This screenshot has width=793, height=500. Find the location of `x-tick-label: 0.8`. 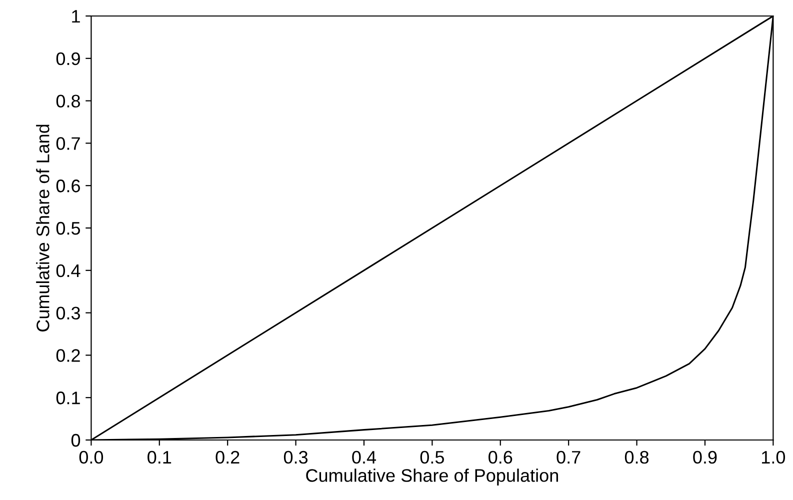

x-tick-label: 0.8 is located at coordinates (636, 457).